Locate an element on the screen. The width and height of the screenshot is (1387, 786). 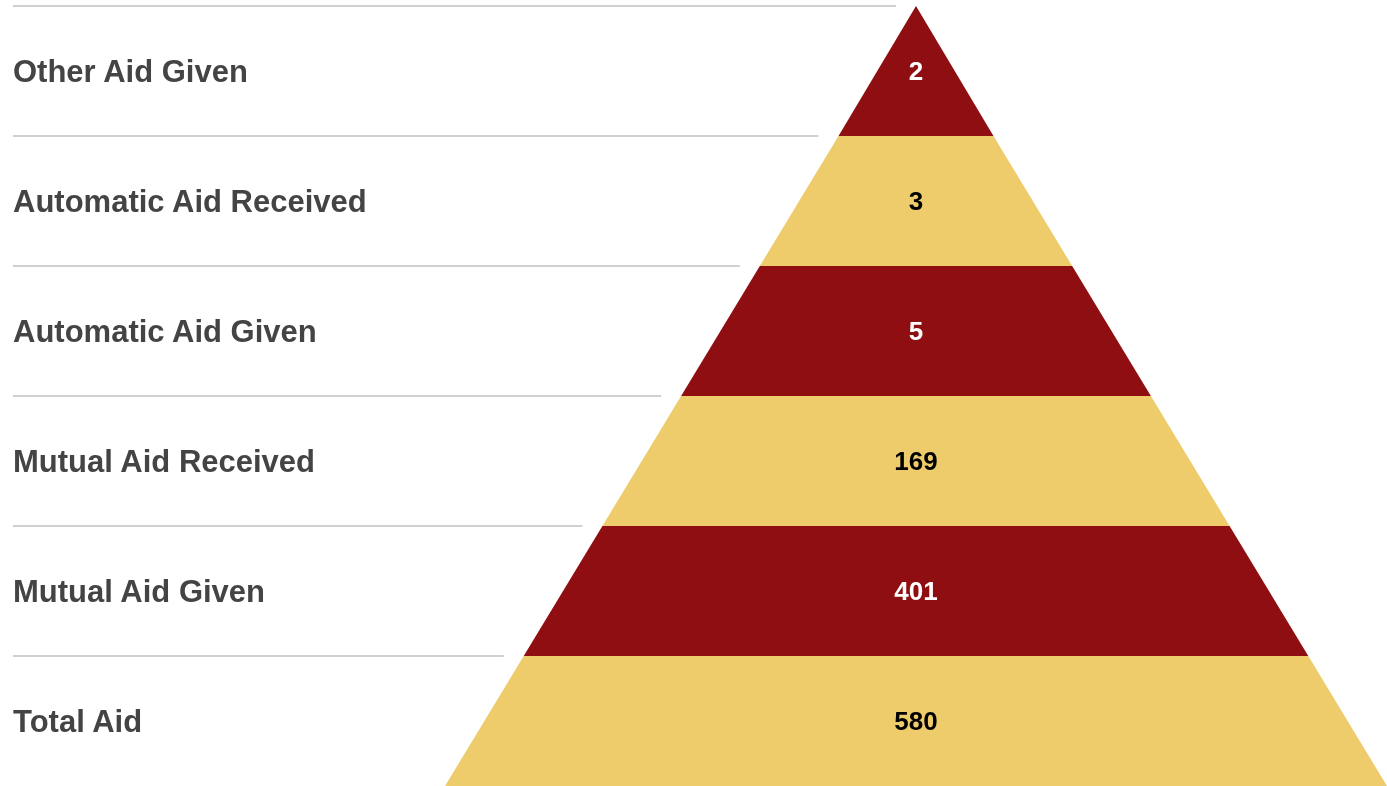
category-label: Mutual Aid Given is located at coordinates (139, 591).